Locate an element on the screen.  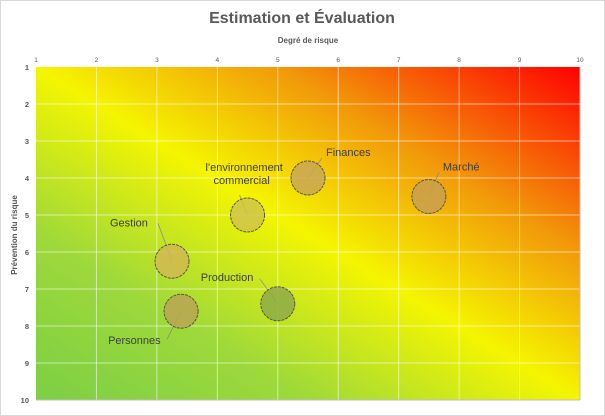
x-axis-title: Degré de risque is located at coordinates (308, 40).